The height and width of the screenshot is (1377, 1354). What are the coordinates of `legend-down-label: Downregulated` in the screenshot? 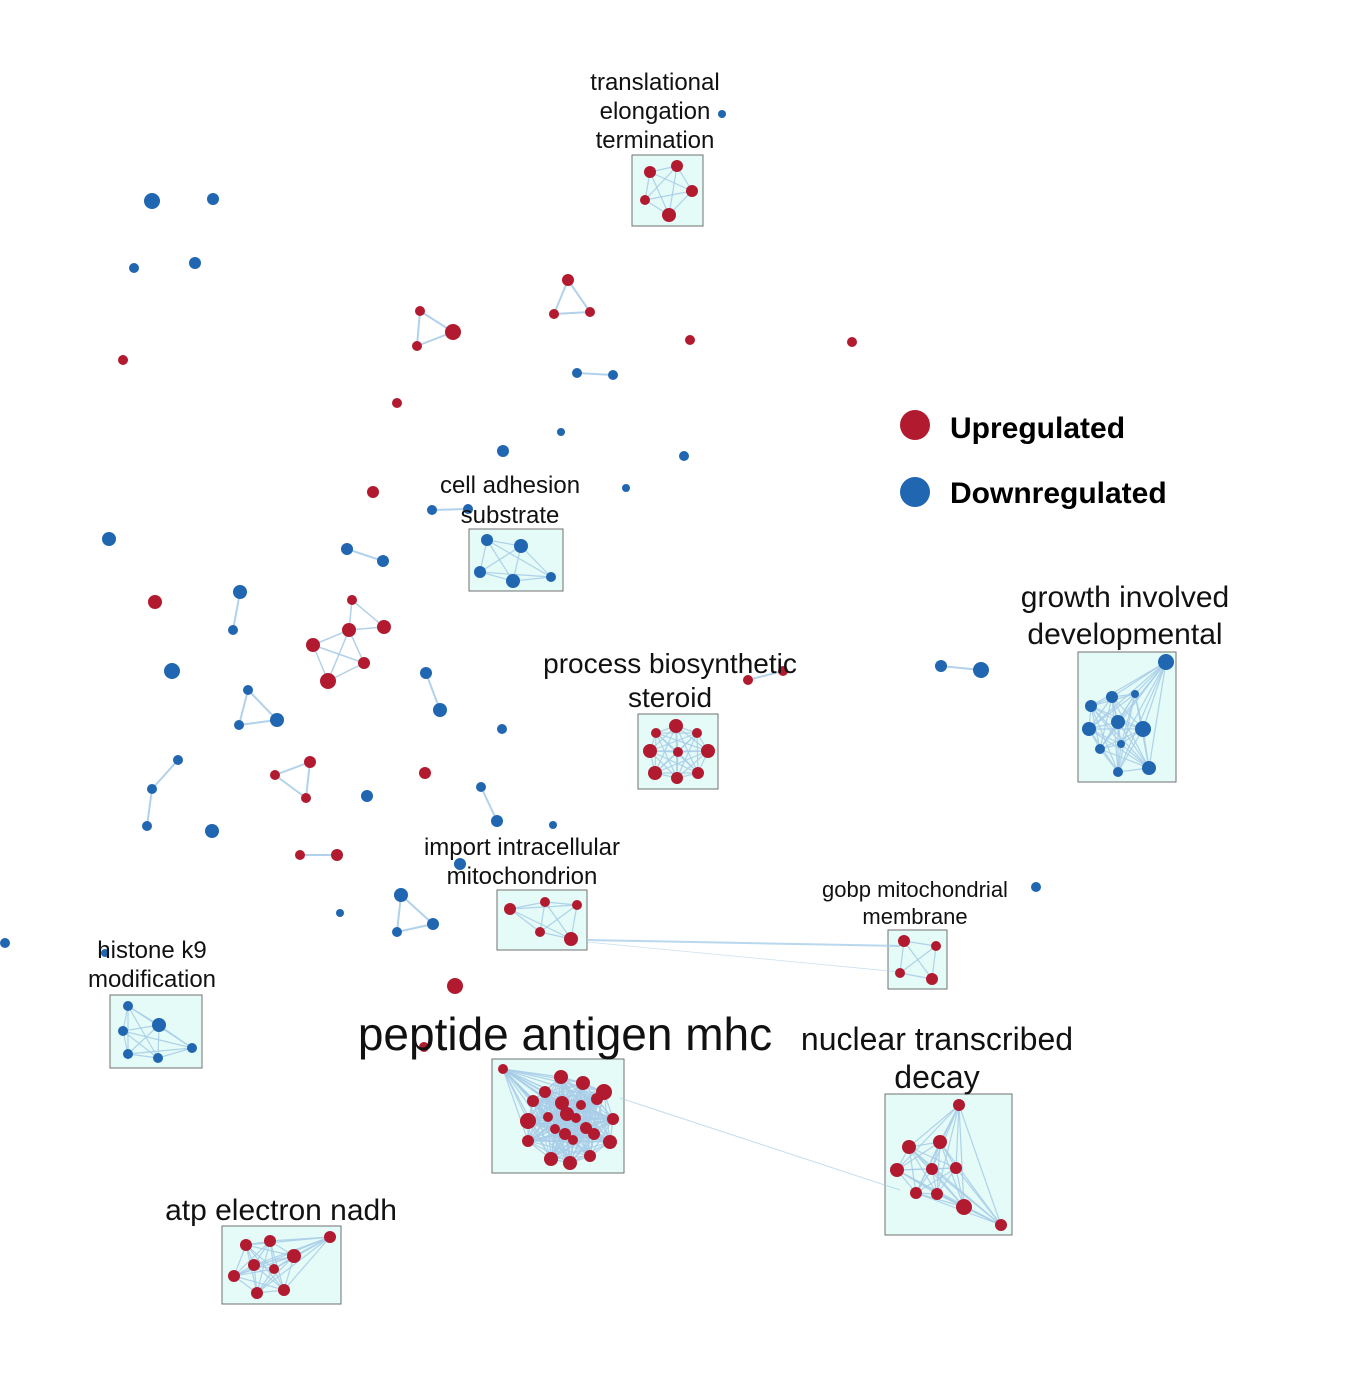 It's located at (1058, 493).